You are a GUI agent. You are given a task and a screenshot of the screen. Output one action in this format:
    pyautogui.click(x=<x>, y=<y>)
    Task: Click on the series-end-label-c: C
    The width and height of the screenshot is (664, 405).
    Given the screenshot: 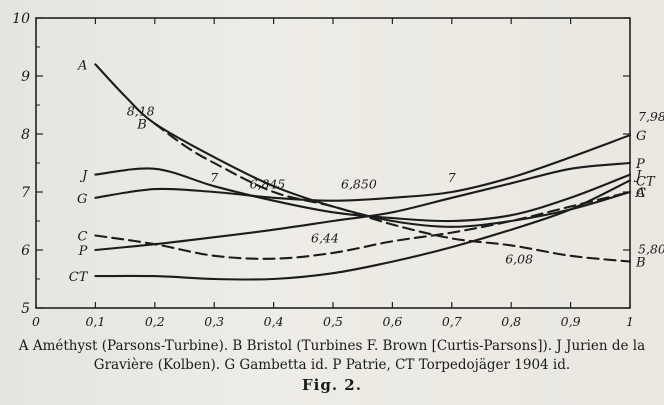 What is the action you would take?
    pyautogui.click(x=641, y=193)
    